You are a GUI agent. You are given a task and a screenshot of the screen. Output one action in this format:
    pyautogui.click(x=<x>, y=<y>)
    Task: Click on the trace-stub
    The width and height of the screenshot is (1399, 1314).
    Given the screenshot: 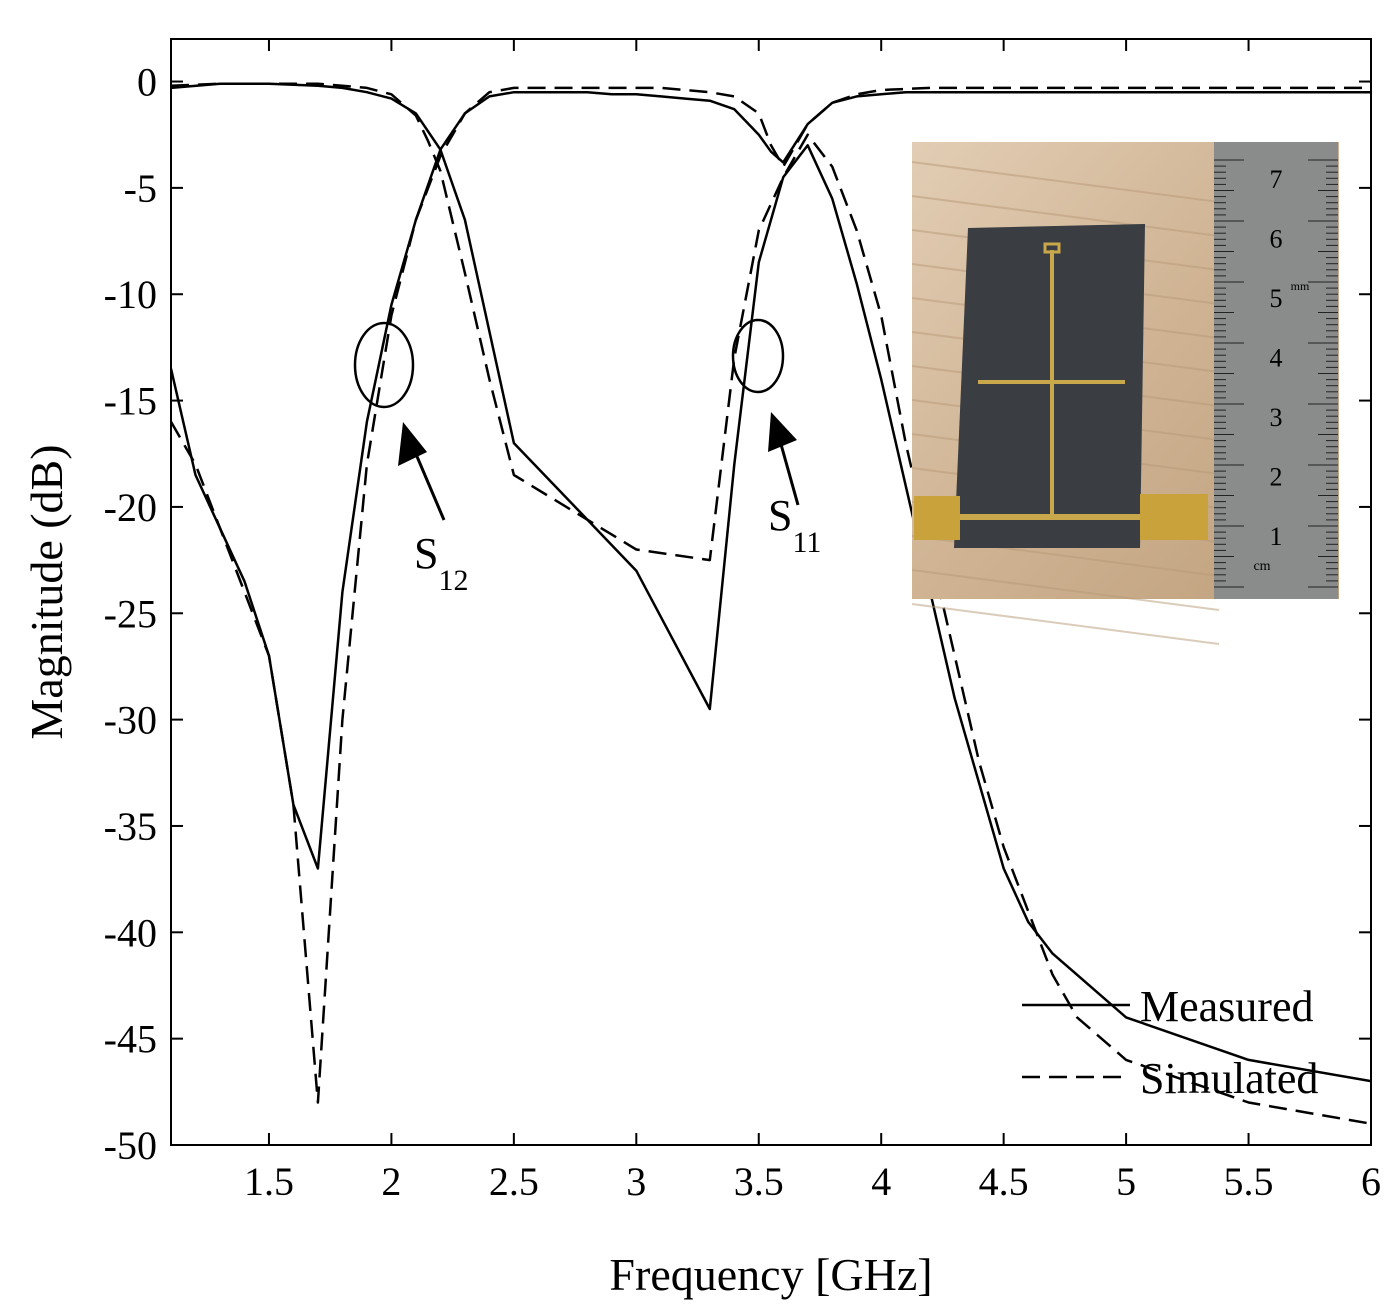 What is the action you would take?
    pyautogui.click(x=1052, y=248)
    